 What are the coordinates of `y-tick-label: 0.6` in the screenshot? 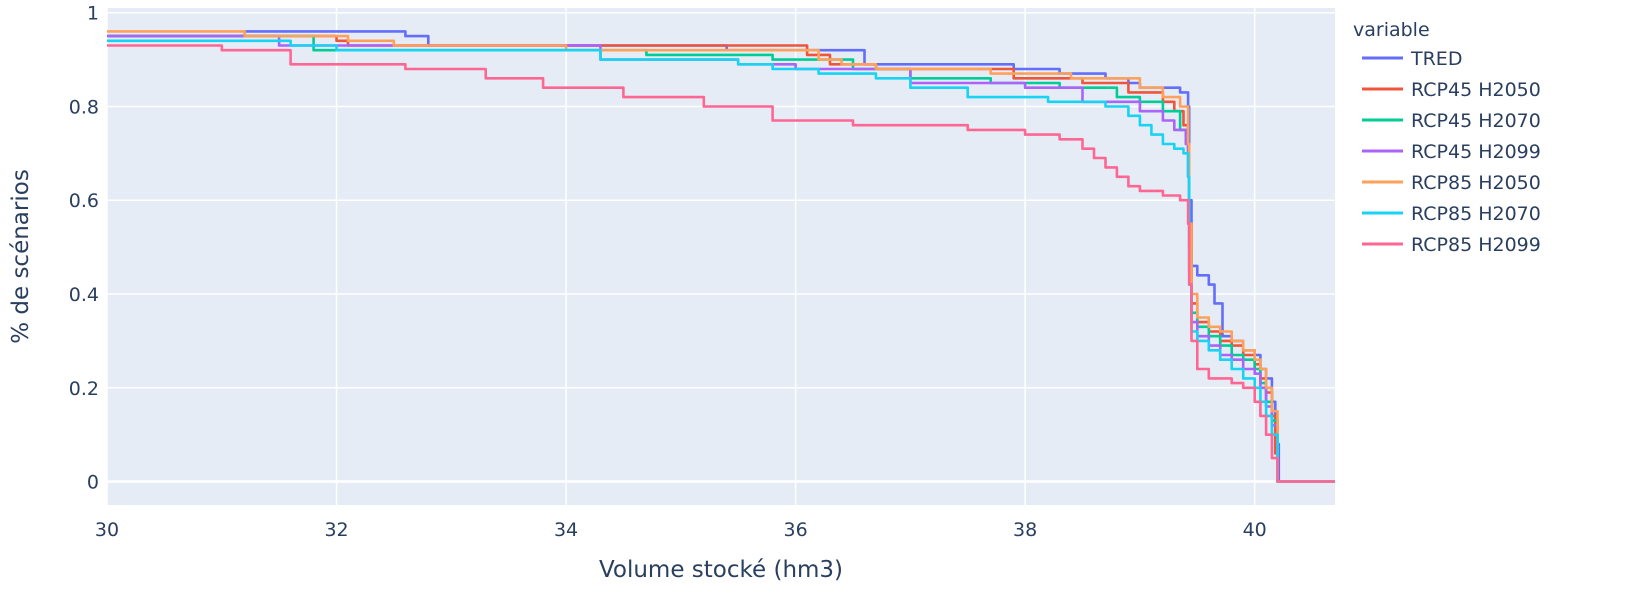 It's located at (84, 201).